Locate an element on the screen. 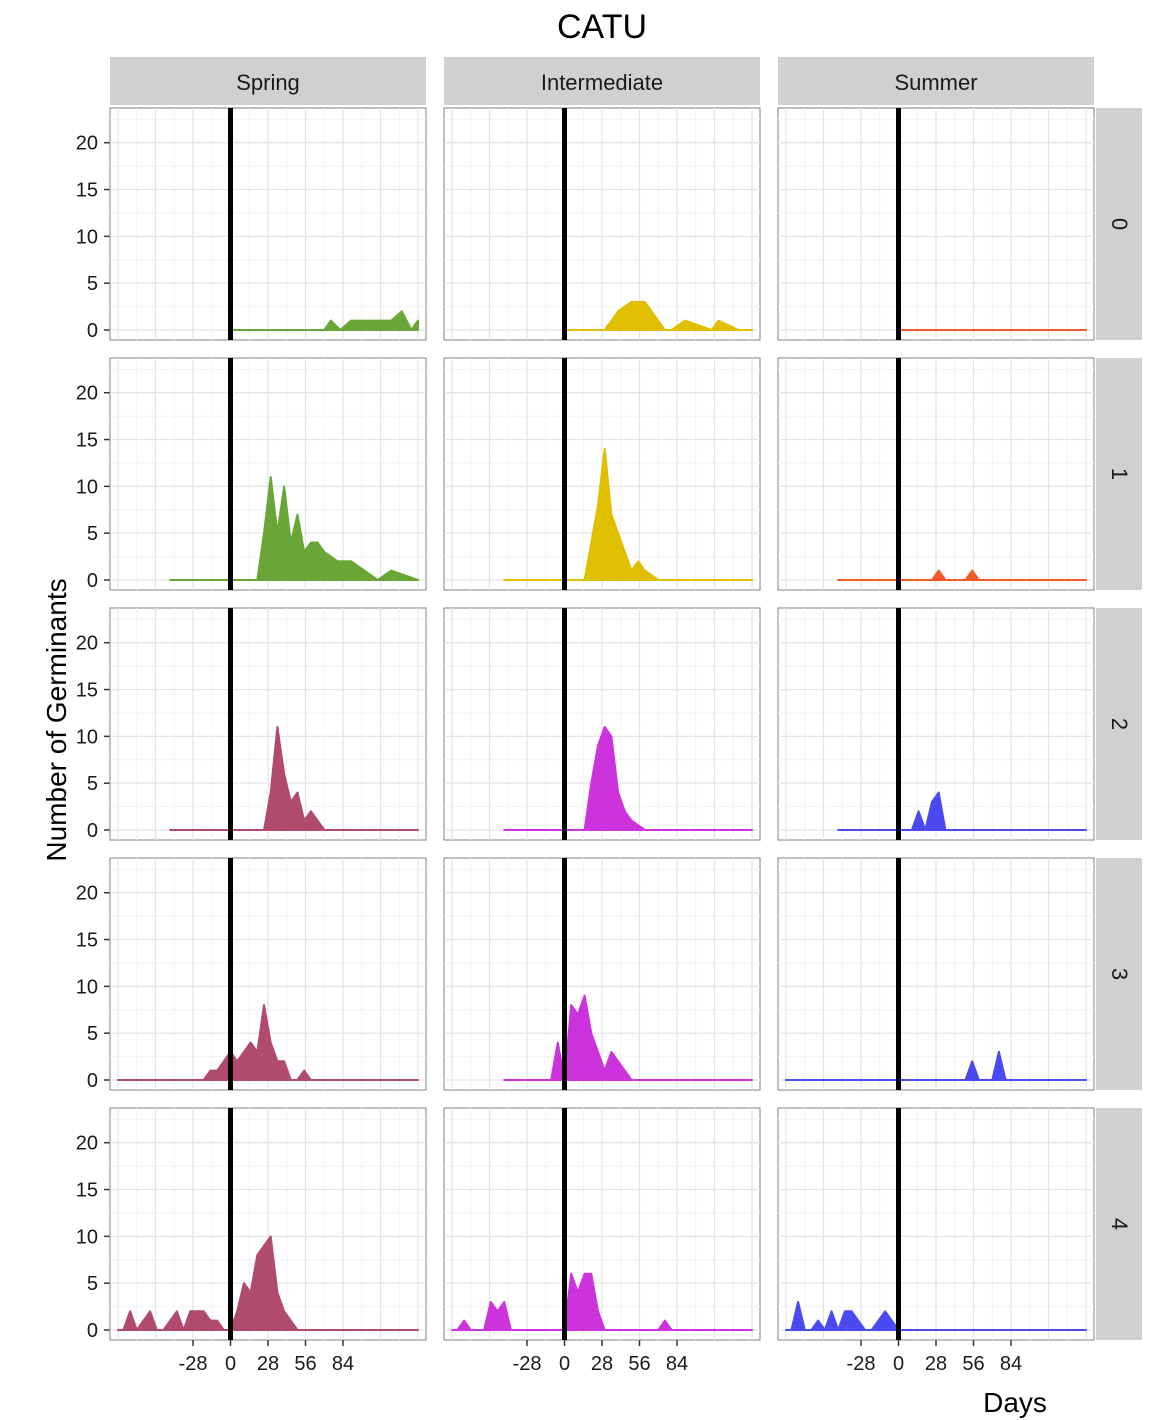 The width and height of the screenshot is (1167, 1420). row-strip: 1 is located at coordinates (1119, 474).